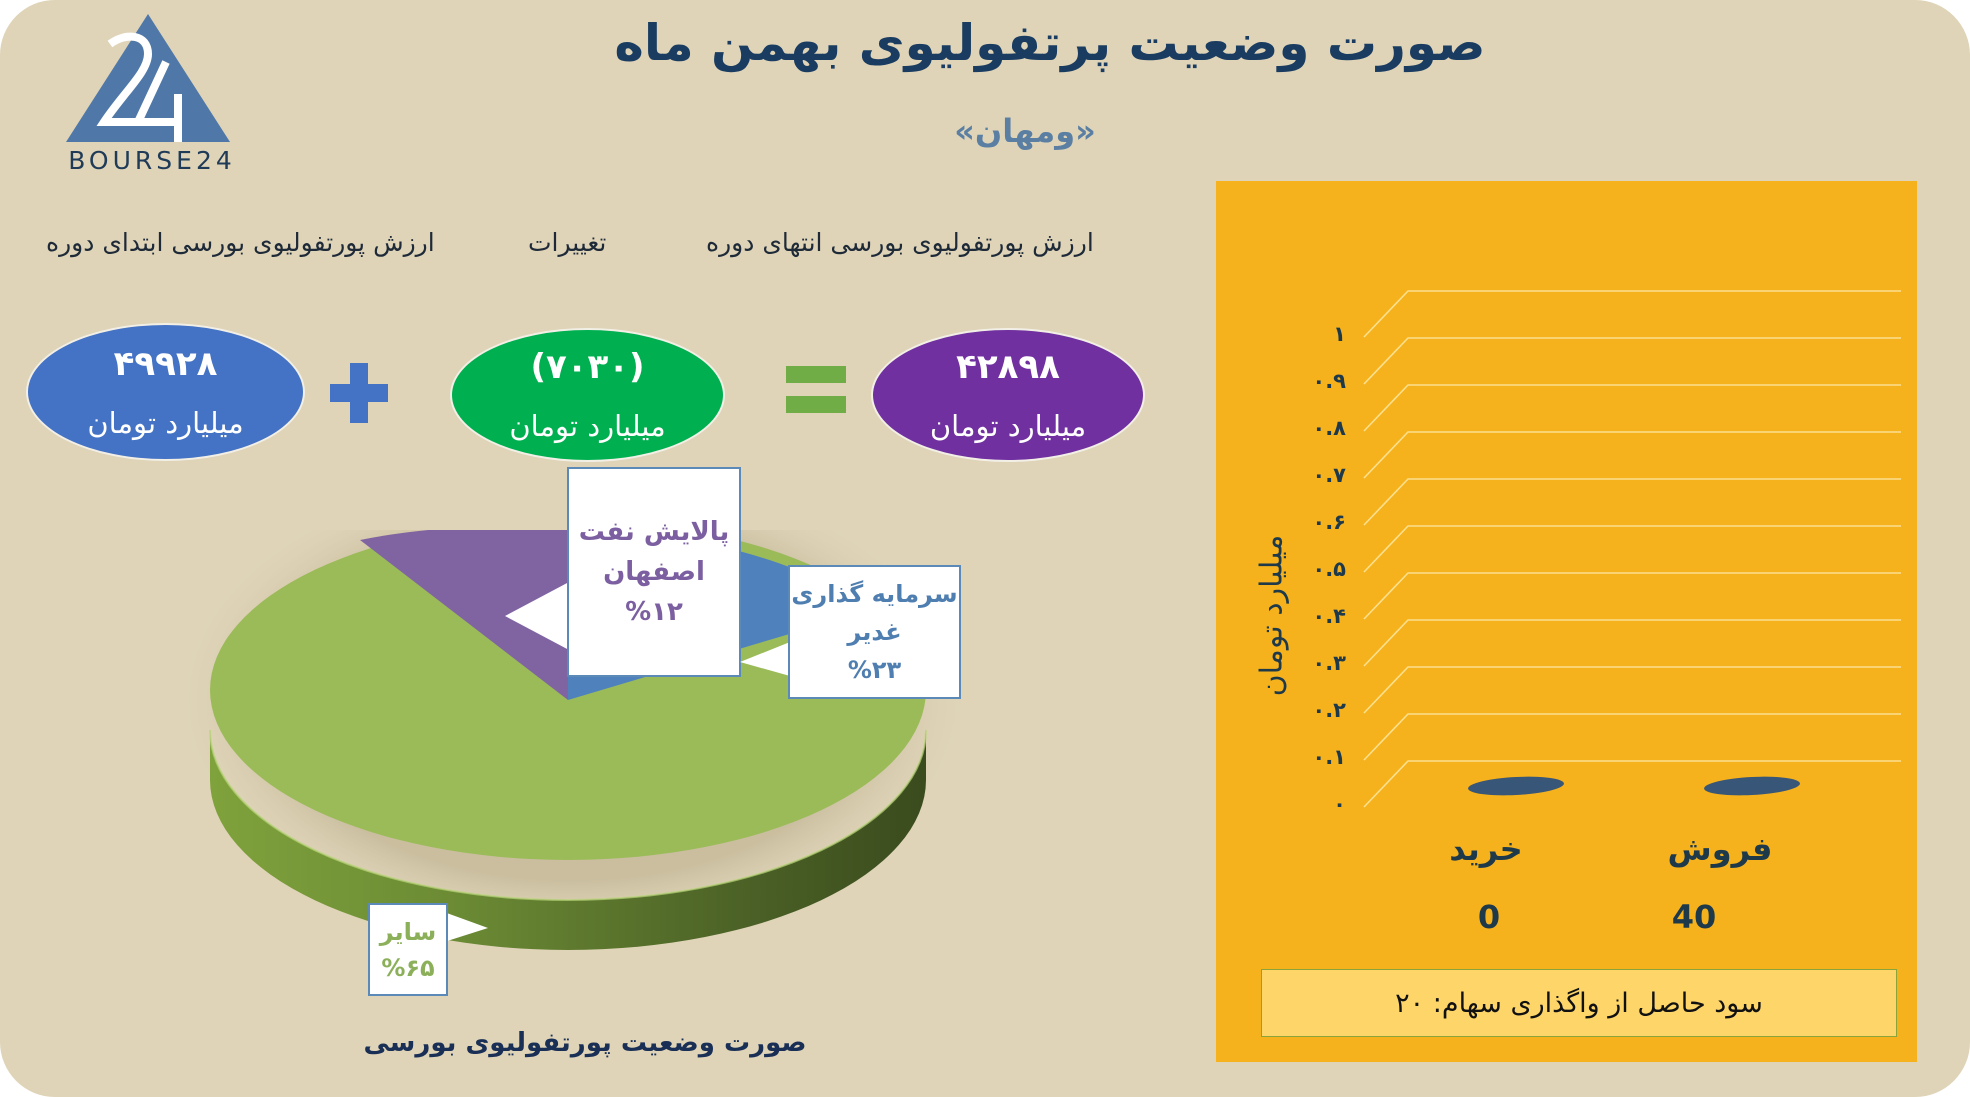 The image size is (1970, 1097). What do you see at coordinates (408, 967) in the screenshot?
I see `callout-sayer-pct: %۶۵` at bounding box center [408, 967].